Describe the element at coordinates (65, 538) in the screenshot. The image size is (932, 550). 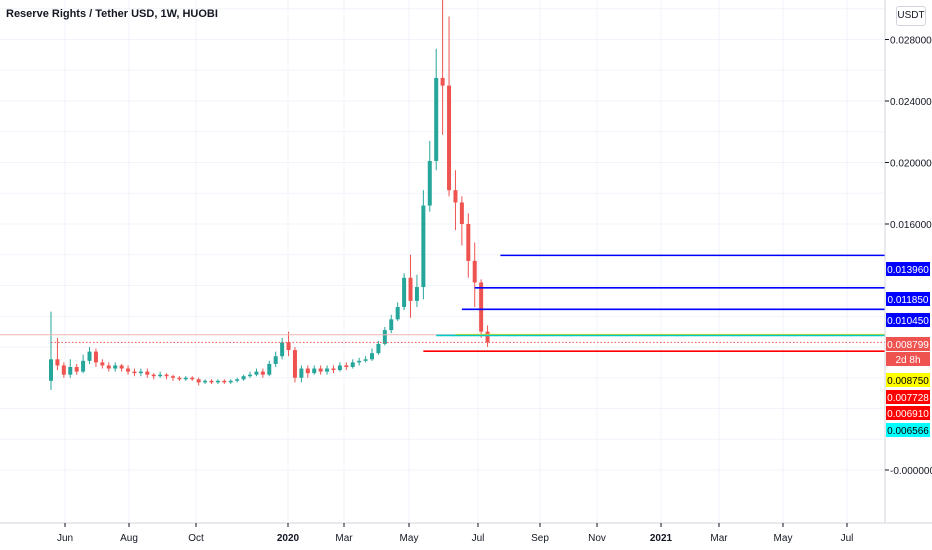
I see `time-tick-label: Jun` at that location.